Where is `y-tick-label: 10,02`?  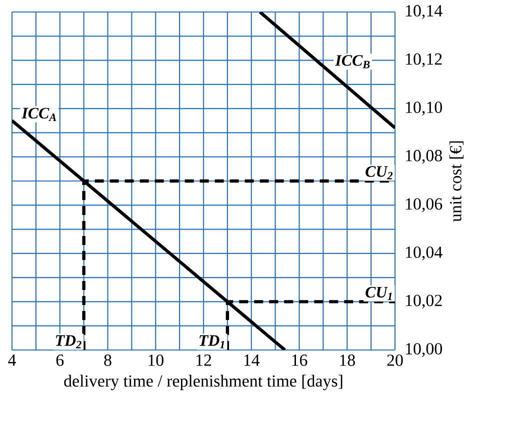 y-tick-label: 10,02 is located at coordinates (424, 301).